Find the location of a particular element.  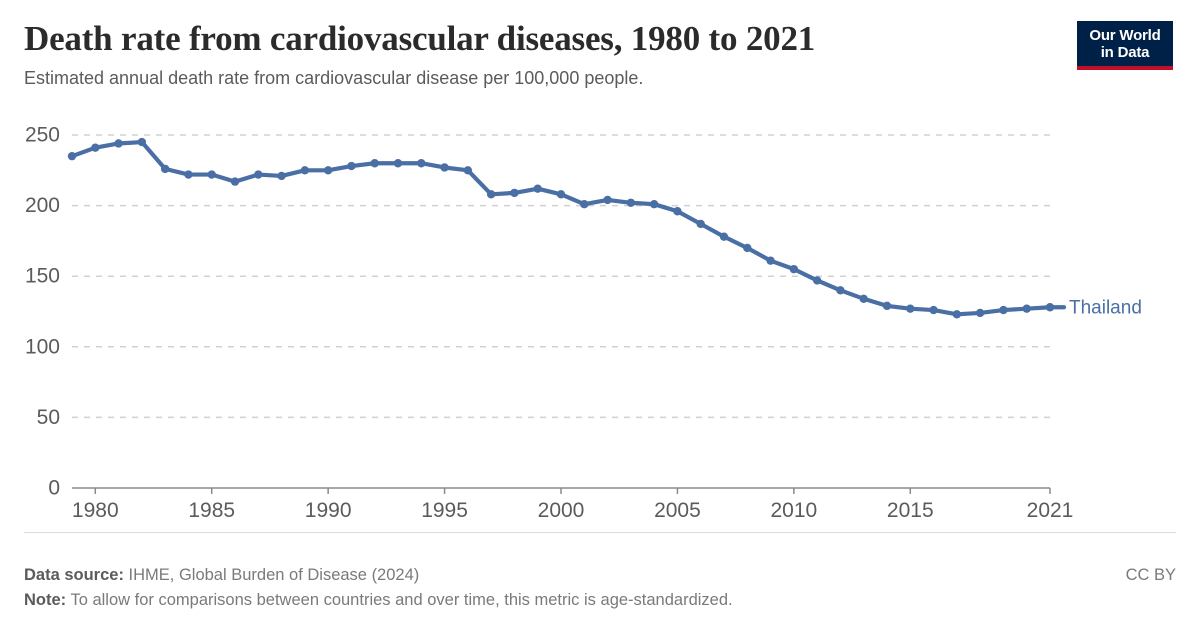

x-axis-tick-label: 1980 is located at coordinates (95, 510).